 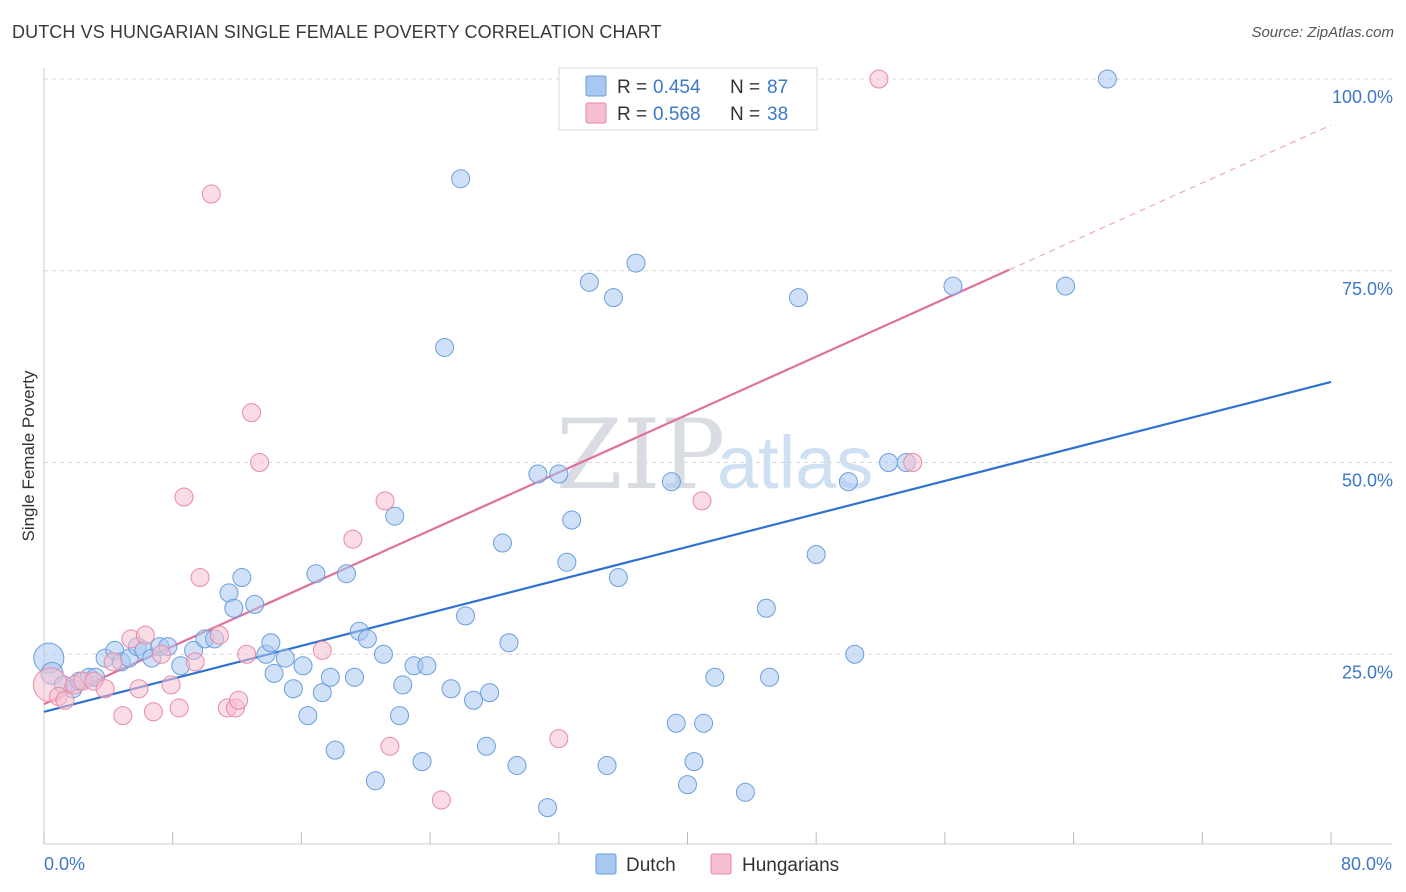 What do you see at coordinates (777, 87) in the screenshot?
I see `legend-dutch-n-value: 87` at bounding box center [777, 87].